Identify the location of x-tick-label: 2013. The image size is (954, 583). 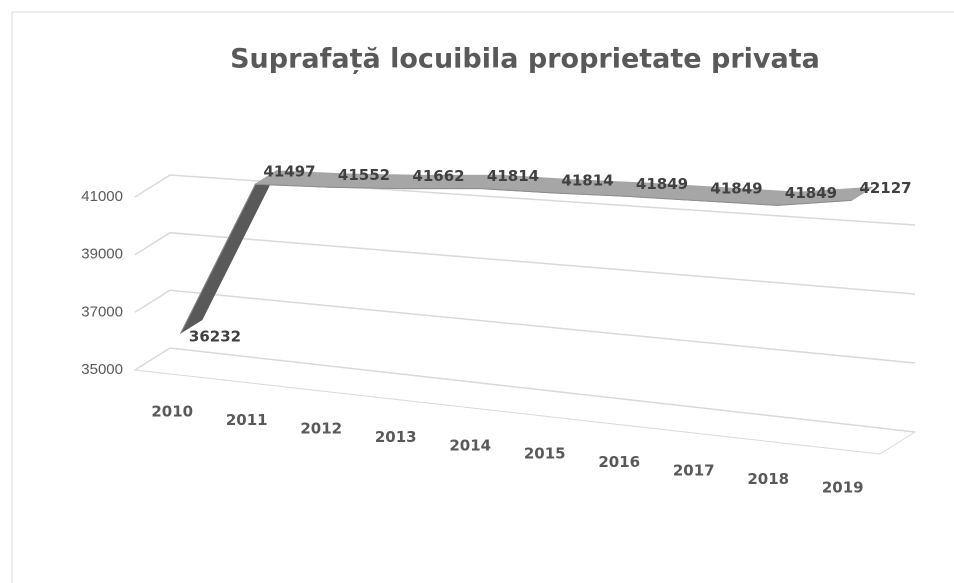
(396, 437).